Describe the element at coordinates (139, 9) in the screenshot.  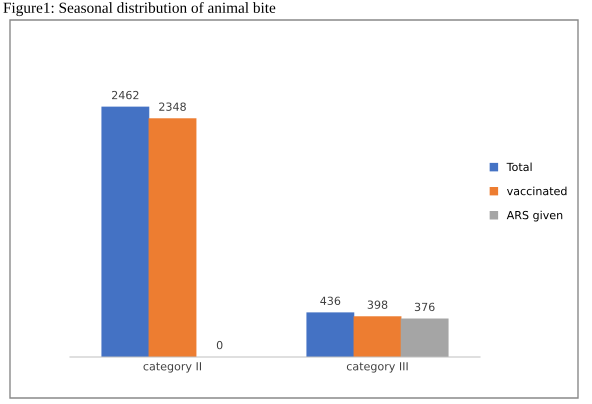
I see `chart-title: Figure1: Seasonal distribution of animal bite` at that location.